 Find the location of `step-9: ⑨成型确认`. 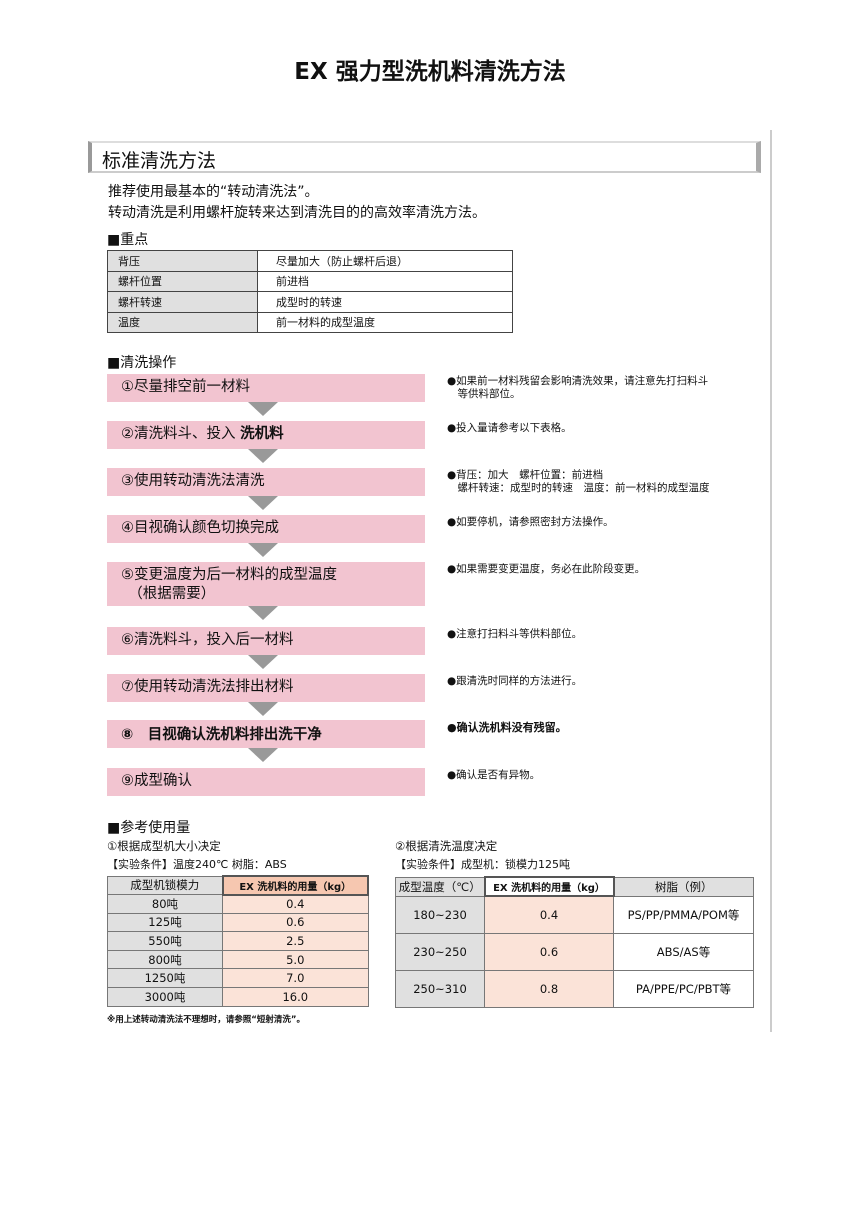

step-9: ⑨成型确认 is located at coordinates (266, 782).